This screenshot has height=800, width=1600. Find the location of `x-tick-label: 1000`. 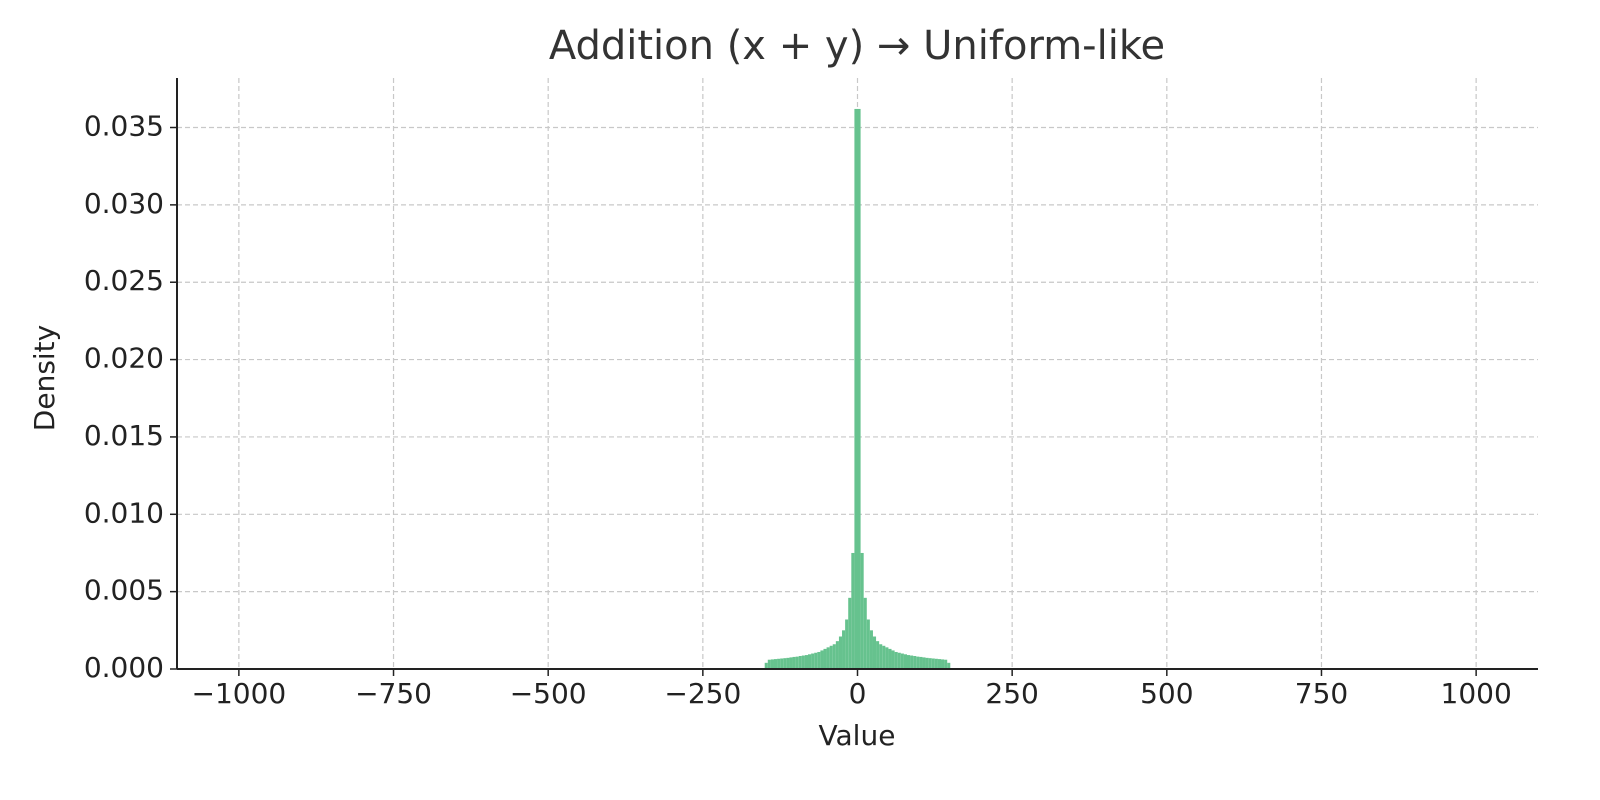

x-tick-label: 1000 is located at coordinates (1476, 693).